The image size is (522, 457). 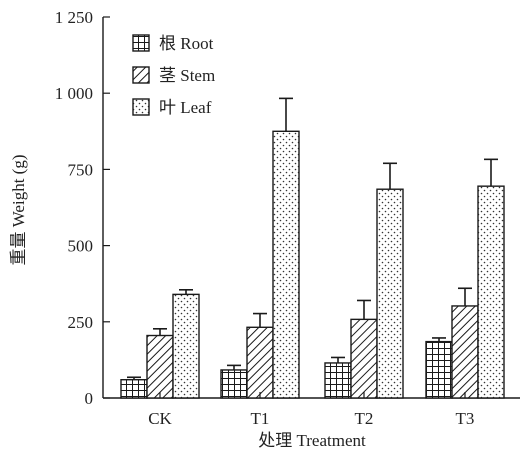 What do you see at coordinates (234, 384) in the screenshot?
I see `bar-grid-t1` at bounding box center [234, 384].